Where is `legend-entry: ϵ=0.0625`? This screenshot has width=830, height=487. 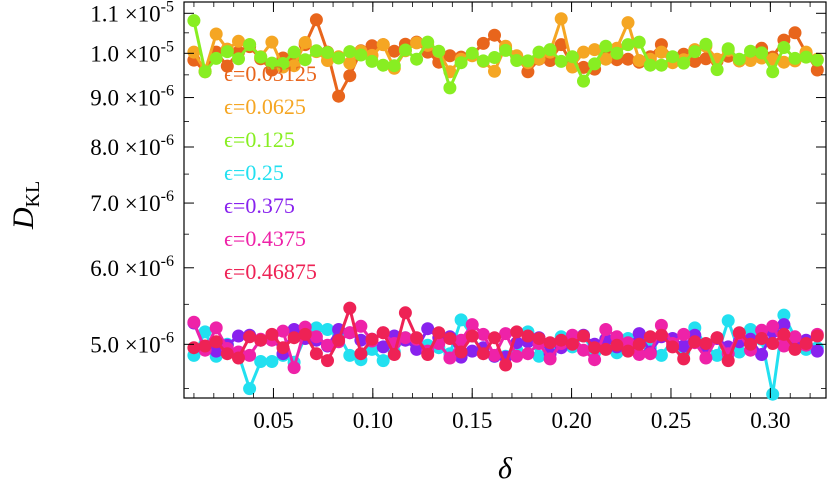
legend-entry: ϵ=0.0625 is located at coordinates (265, 106).